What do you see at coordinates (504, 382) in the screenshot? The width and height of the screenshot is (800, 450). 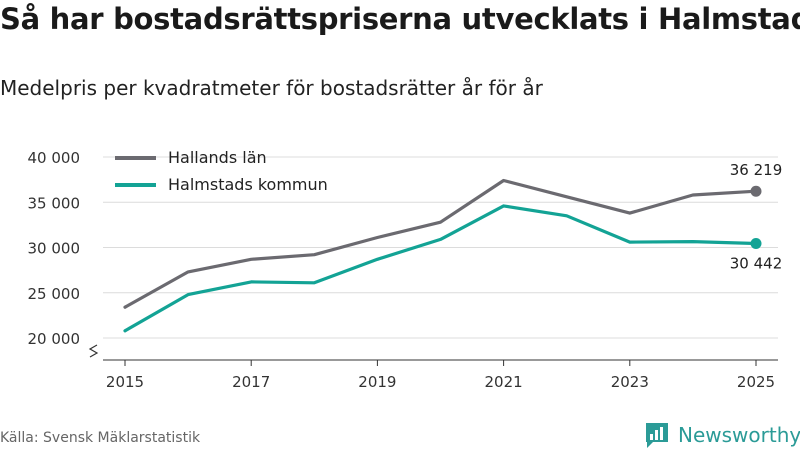 I see `x-tick-label: 2021` at bounding box center [504, 382].